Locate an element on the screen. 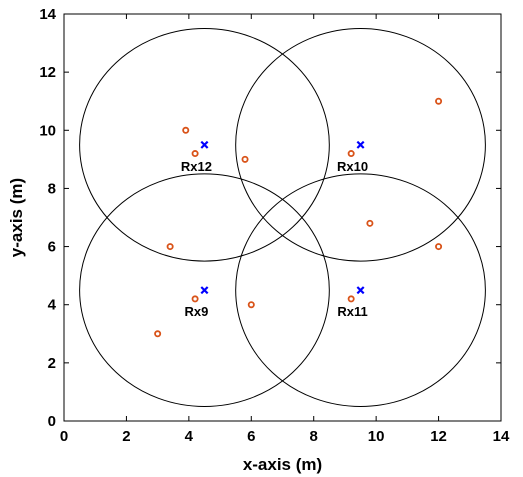  y-tick-label: 14 is located at coordinates (47, 14).